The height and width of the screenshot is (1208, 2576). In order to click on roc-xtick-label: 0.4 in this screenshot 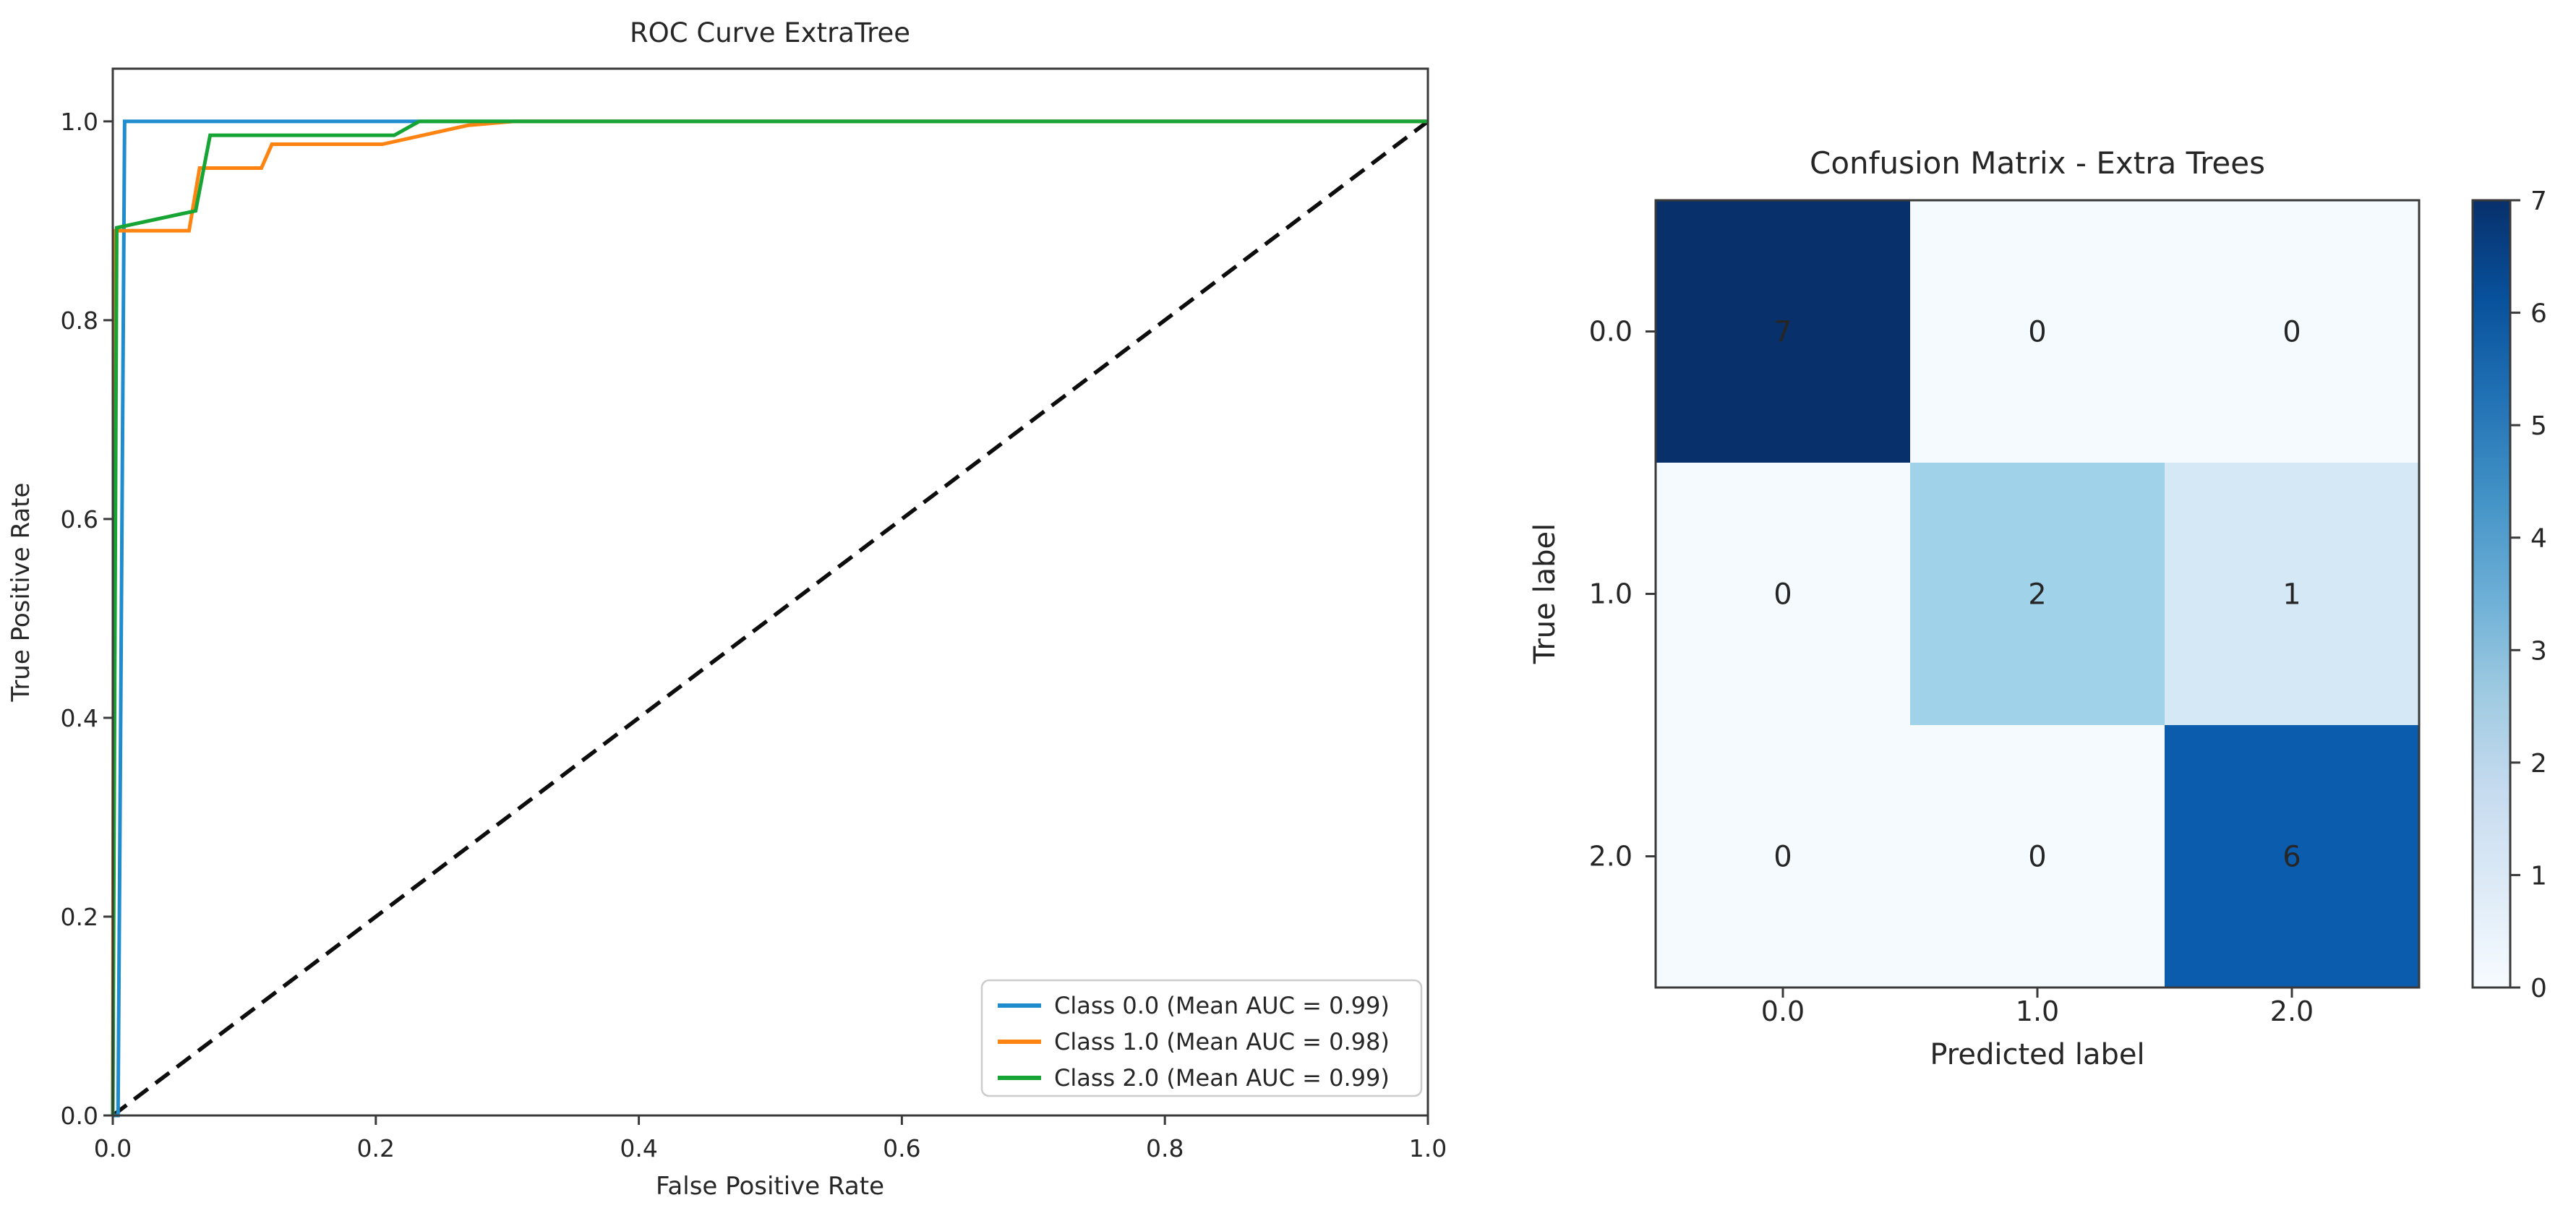, I will do `click(638, 1148)`.